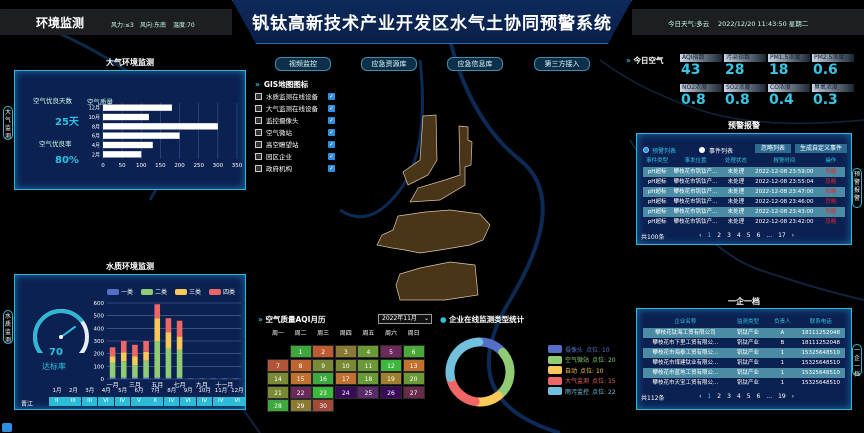  I want to click on calendar-day-21: 21, so click(278, 392).